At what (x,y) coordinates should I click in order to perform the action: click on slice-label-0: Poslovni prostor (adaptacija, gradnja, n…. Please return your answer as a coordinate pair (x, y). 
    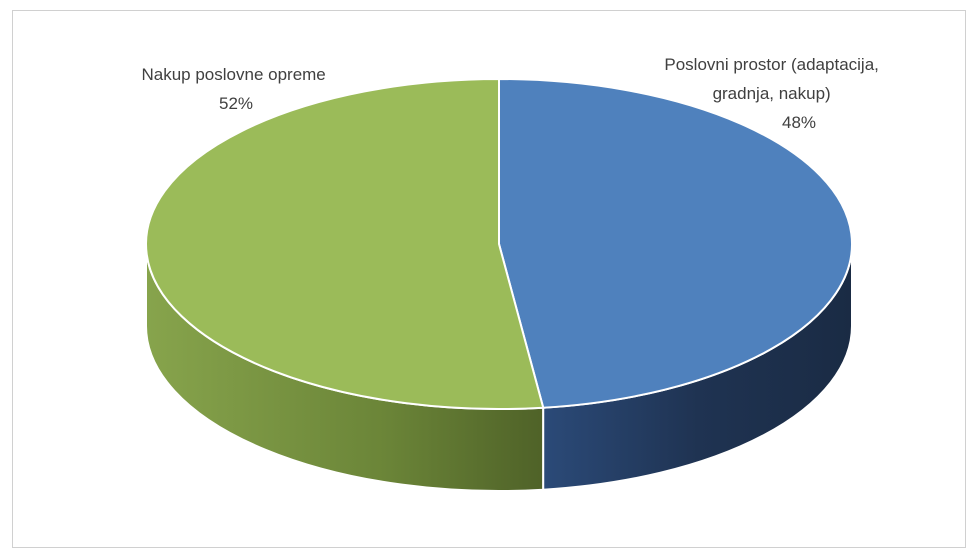
    Looking at the image, I should click on (773, 93).